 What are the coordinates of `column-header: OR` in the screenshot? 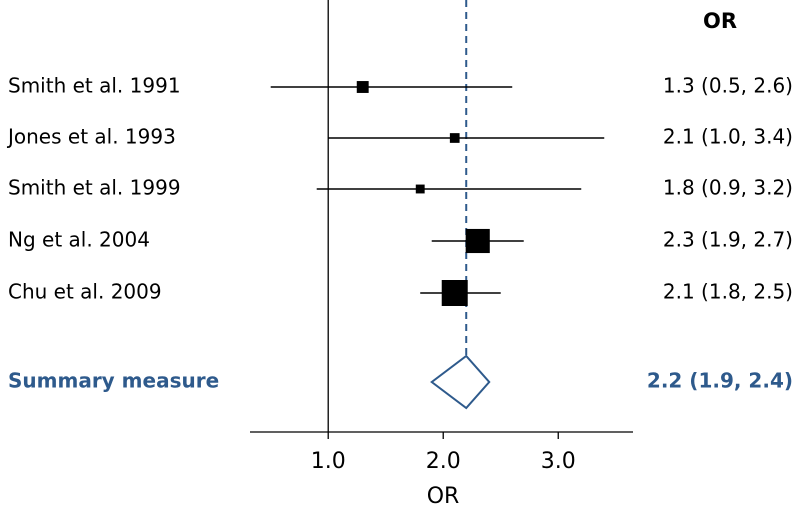 It's located at (720, 21).